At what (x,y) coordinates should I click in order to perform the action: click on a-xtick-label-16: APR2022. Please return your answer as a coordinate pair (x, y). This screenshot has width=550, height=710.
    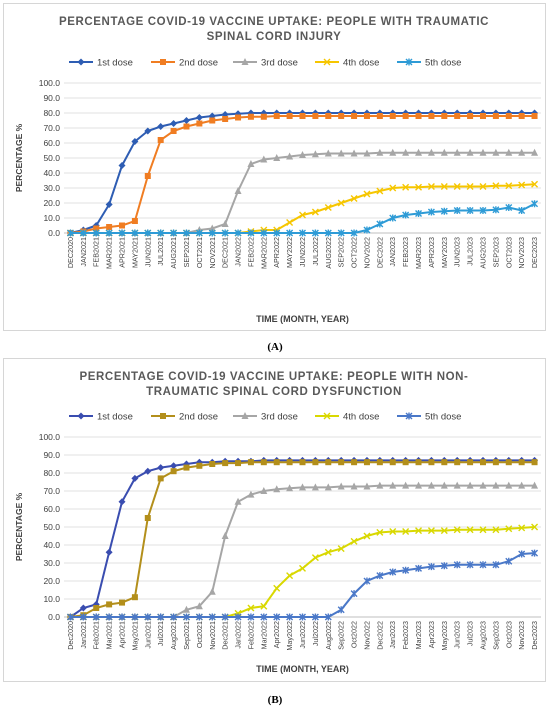
    Looking at the image, I should click on (276, 252).